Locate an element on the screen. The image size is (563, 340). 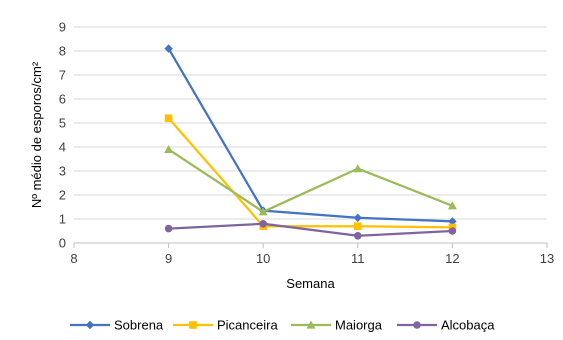
legend-item-sobrena: Sobrena is located at coordinates (117, 325).